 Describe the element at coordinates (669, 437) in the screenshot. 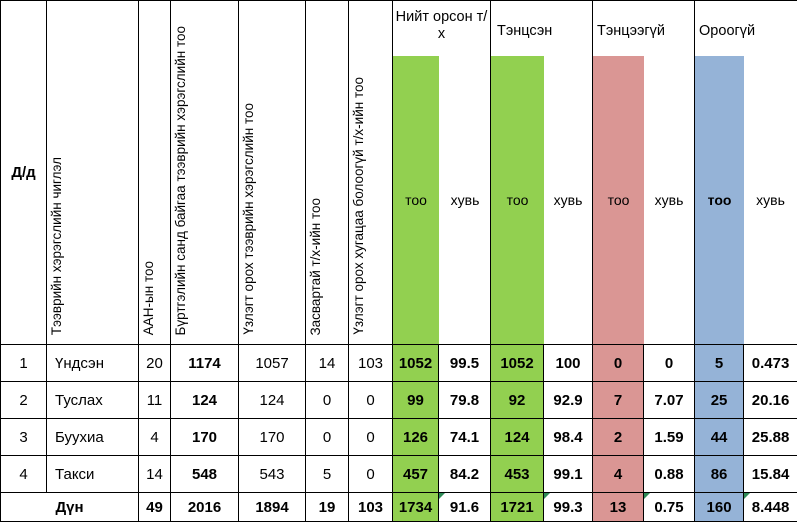

I see `cell-failed-huv: 1.59` at that location.